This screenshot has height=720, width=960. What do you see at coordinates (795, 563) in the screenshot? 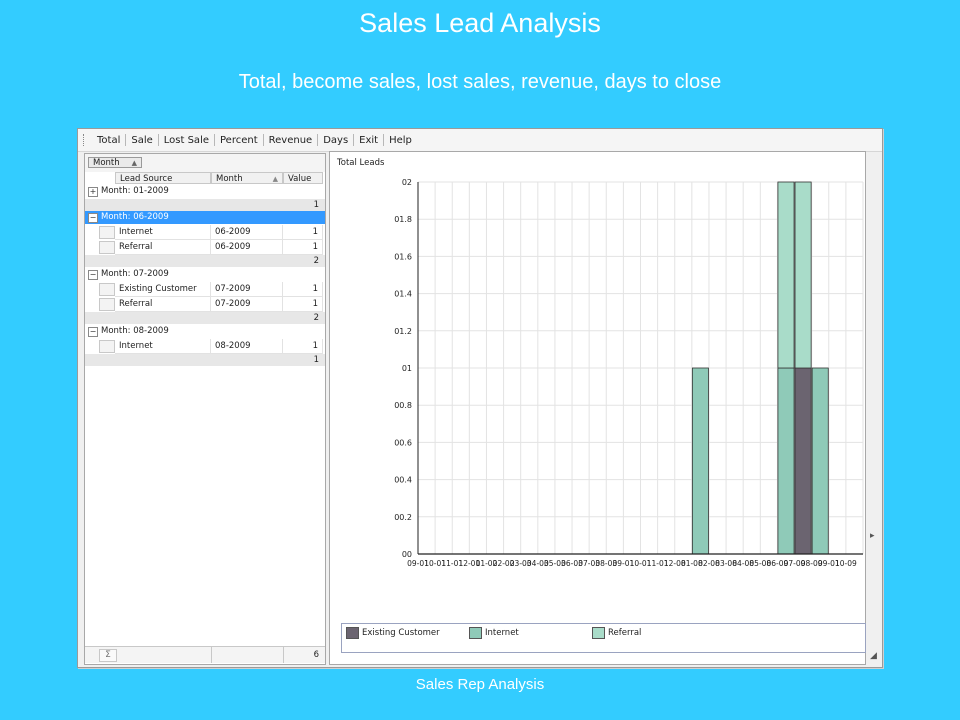
I see `x-tick-label: 07-09` at bounding box center [795, 563].